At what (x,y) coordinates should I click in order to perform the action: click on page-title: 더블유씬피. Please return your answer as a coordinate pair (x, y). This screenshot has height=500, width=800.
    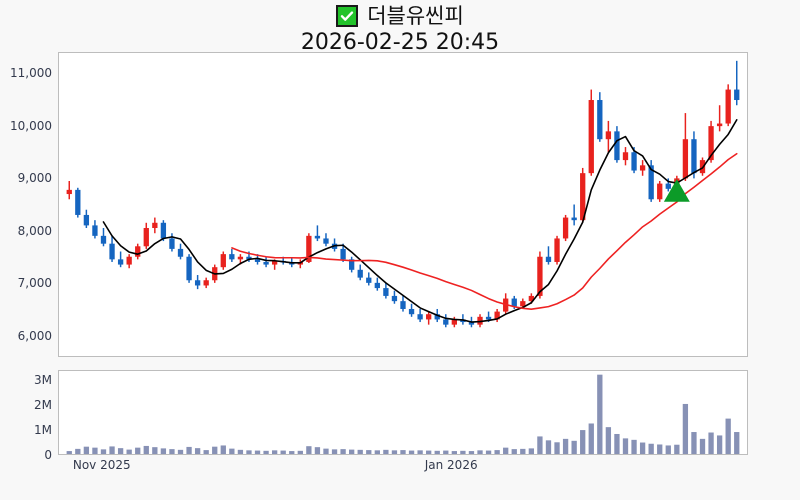
    Looking at the image, I should click on (415, 15).